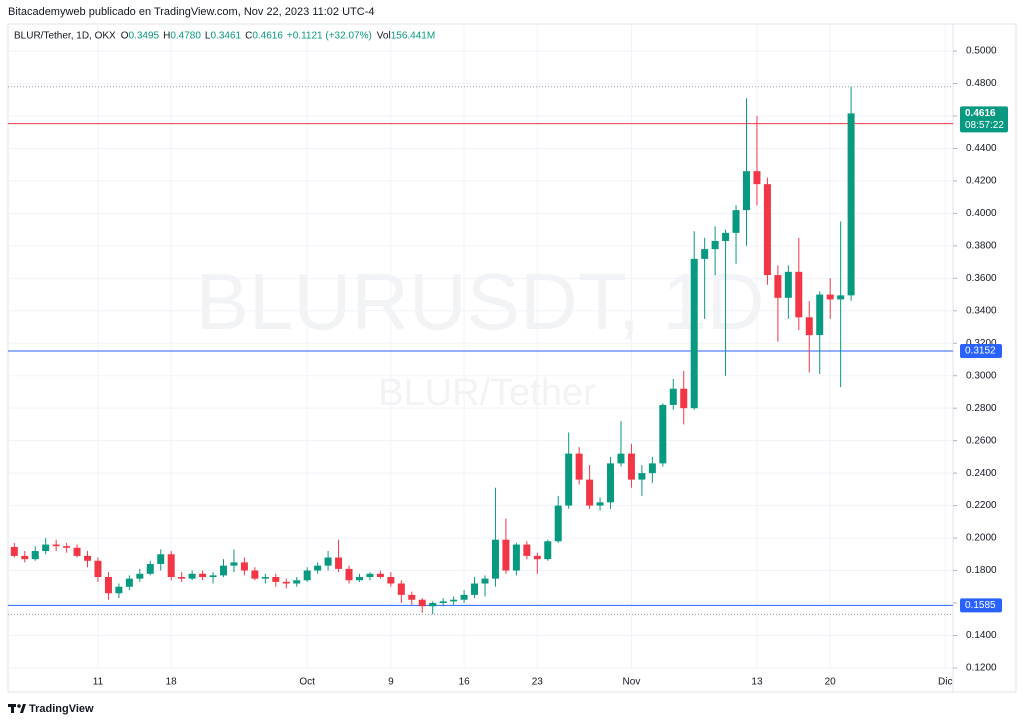  Describe the element at coordinates (19, 706) in the screenshot. I see `logo-icon` at that location.